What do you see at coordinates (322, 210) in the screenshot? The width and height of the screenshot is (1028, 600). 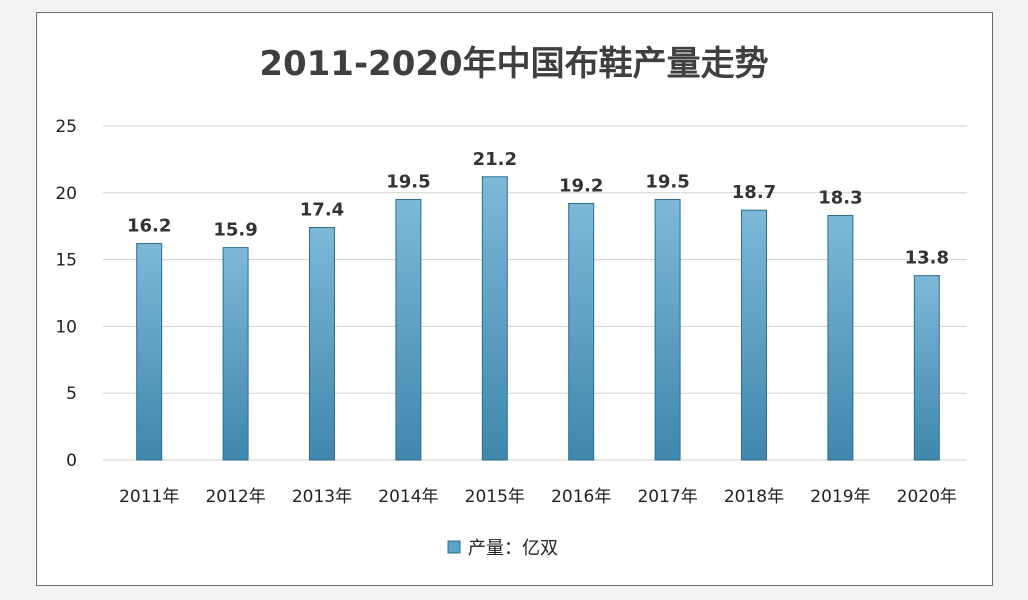 I see `data-label: 17.4` at bounding box center [322, 210].